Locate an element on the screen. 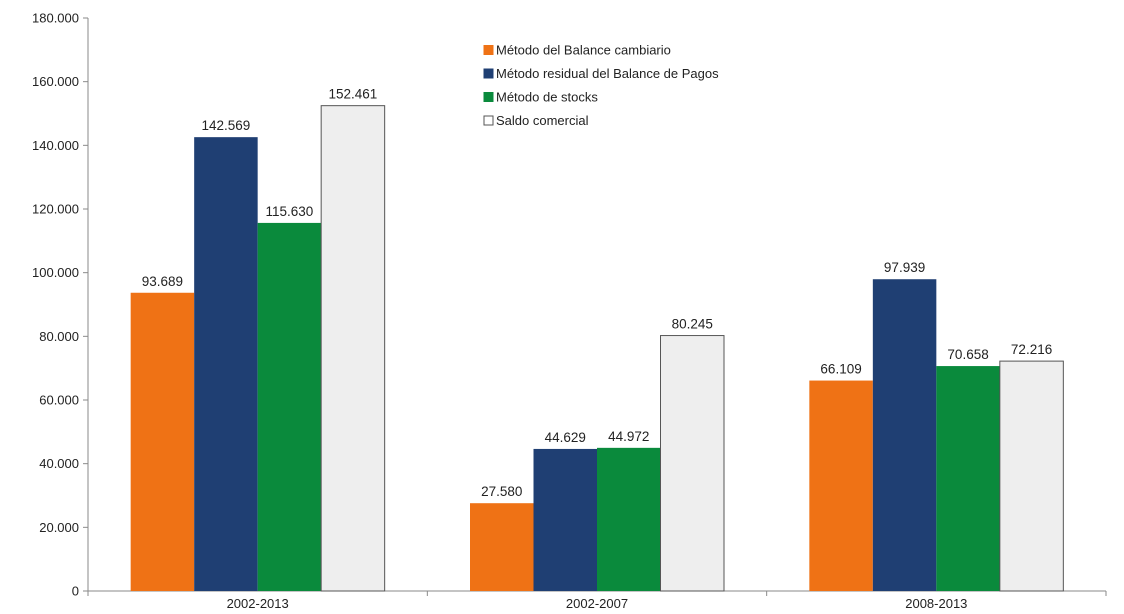  data-label: 93.689 is located at coordinates (162, 281).